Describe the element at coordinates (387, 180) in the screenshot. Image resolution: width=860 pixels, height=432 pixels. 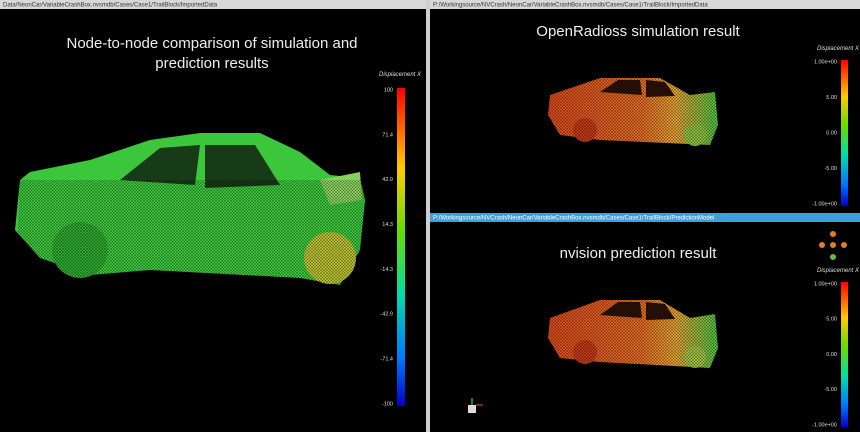
I see `colorbar-tick: 42.9` at that location.